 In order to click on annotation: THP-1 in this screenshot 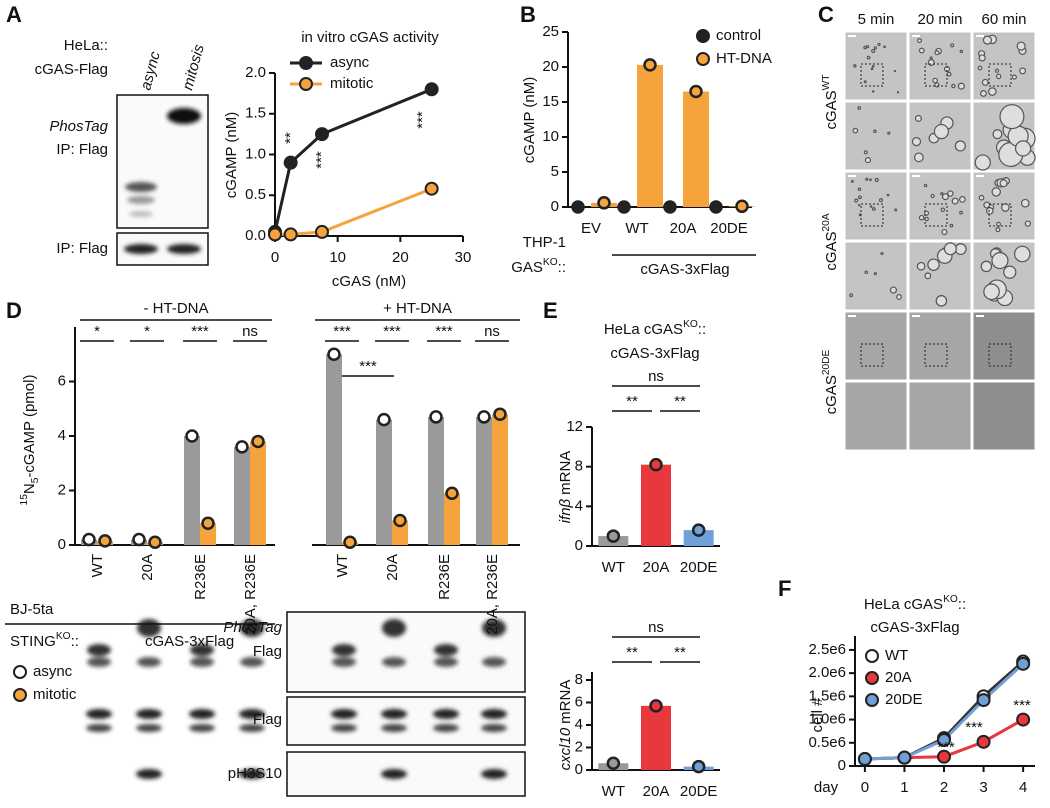, I will do `click(544, 242)`.